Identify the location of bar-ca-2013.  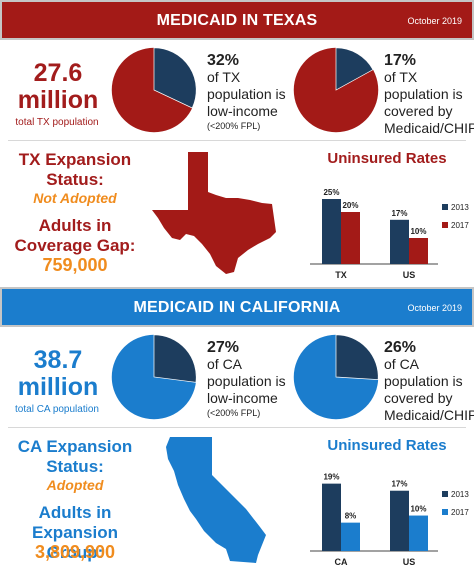
(331, 517).